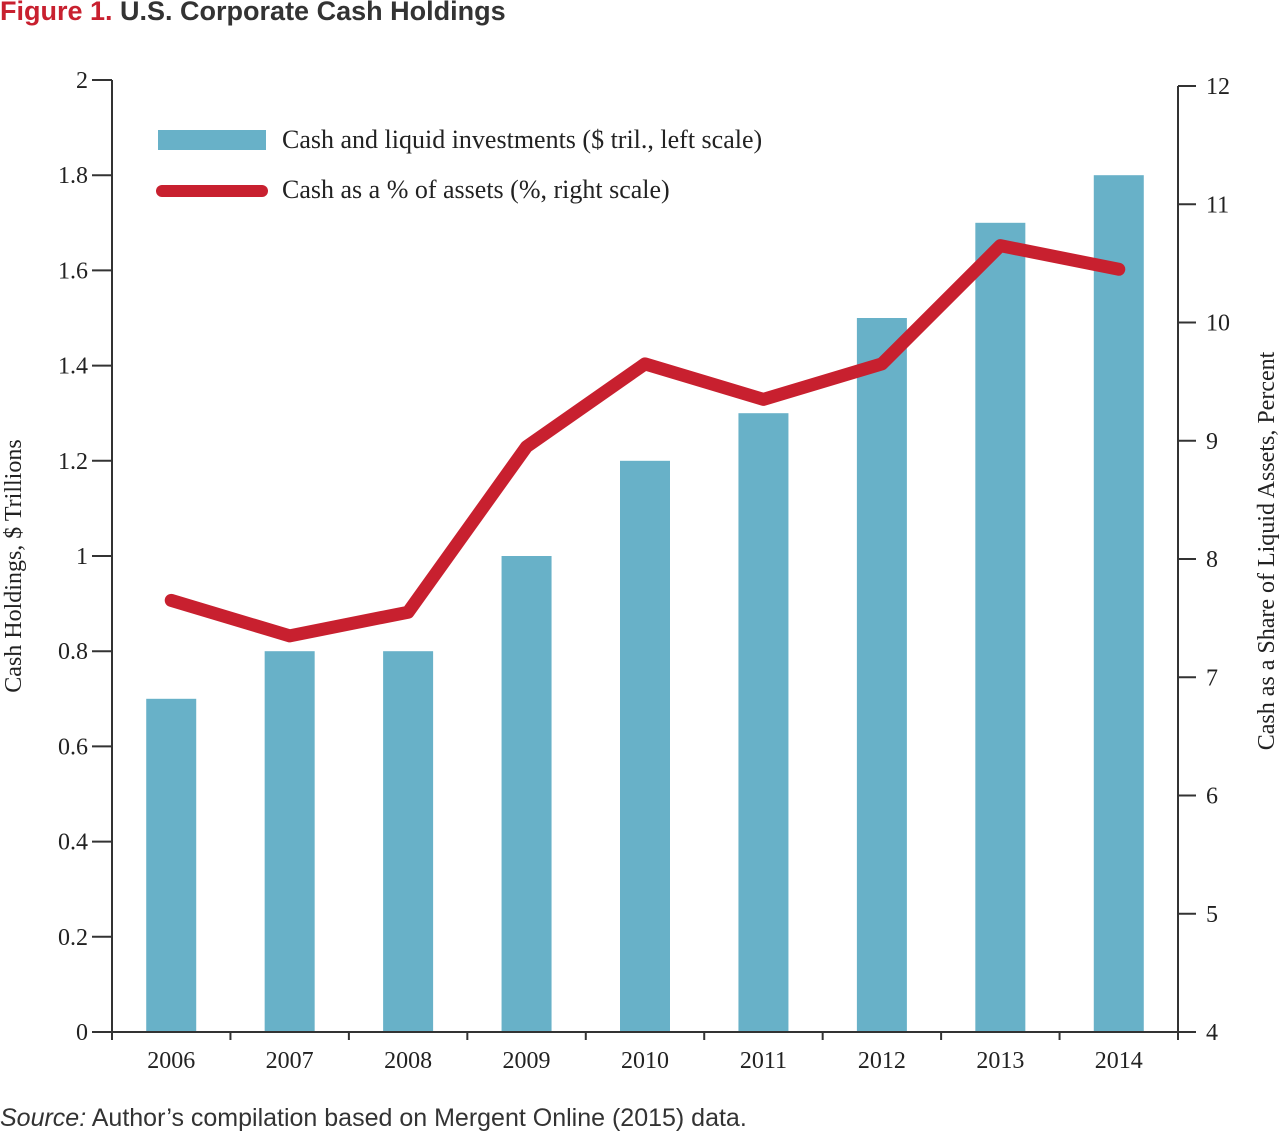  What do you see at coordinates (73, 271) in the screenshot?
I see `left-tick-label: 1.6` at bounding box center [73, 271].